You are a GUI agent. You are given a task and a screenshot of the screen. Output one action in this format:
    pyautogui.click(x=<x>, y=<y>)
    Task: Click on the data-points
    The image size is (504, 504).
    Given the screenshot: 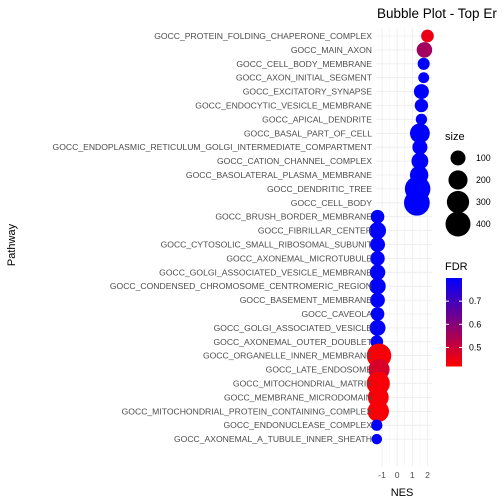 What is the action you would take?
    pyautogui.click(x=400, y=237)
    